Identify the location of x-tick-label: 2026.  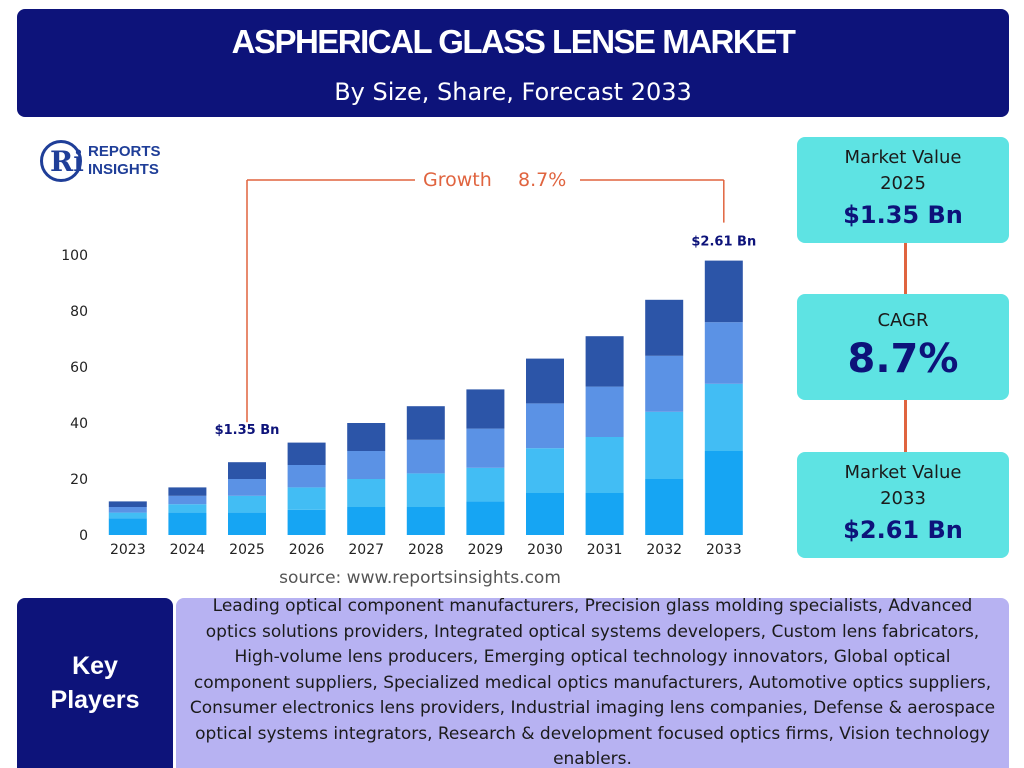
(307, 550).